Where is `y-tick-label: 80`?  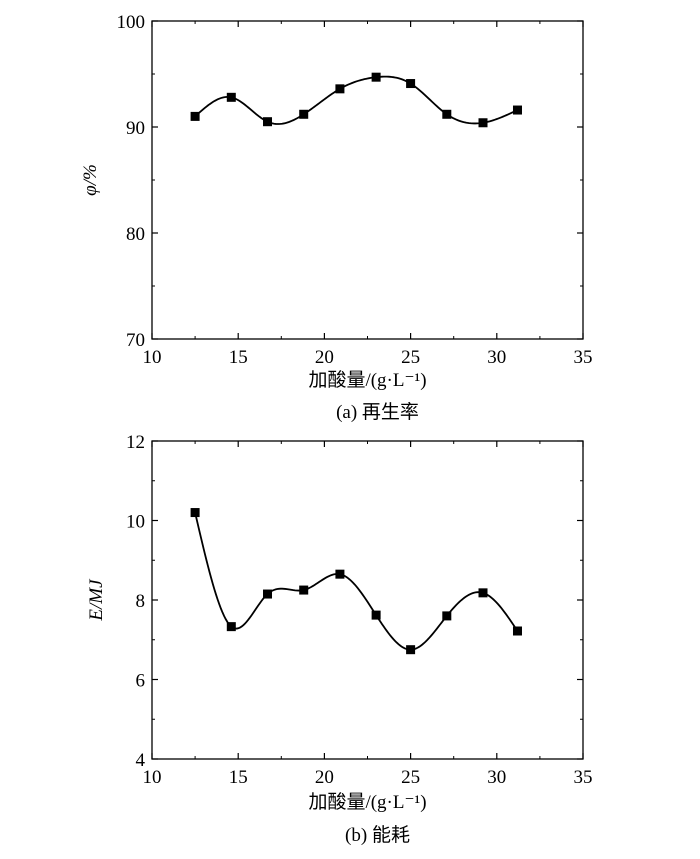
y-tick-label: 80 is located at coordinates (135, 234).